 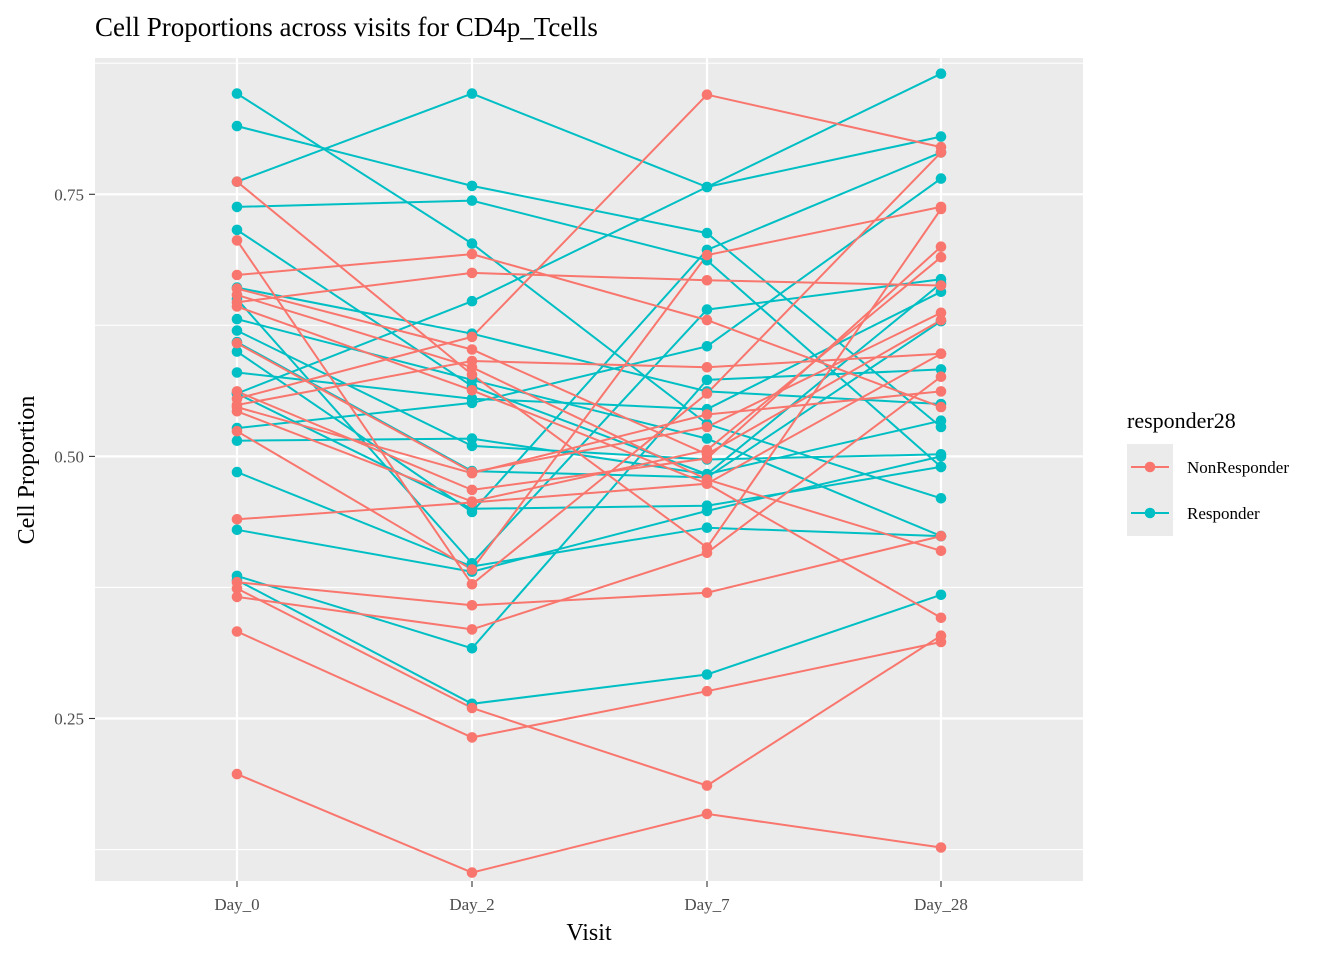 I want to click on legend-label: NonResponder, so click(x=1238, y=467).